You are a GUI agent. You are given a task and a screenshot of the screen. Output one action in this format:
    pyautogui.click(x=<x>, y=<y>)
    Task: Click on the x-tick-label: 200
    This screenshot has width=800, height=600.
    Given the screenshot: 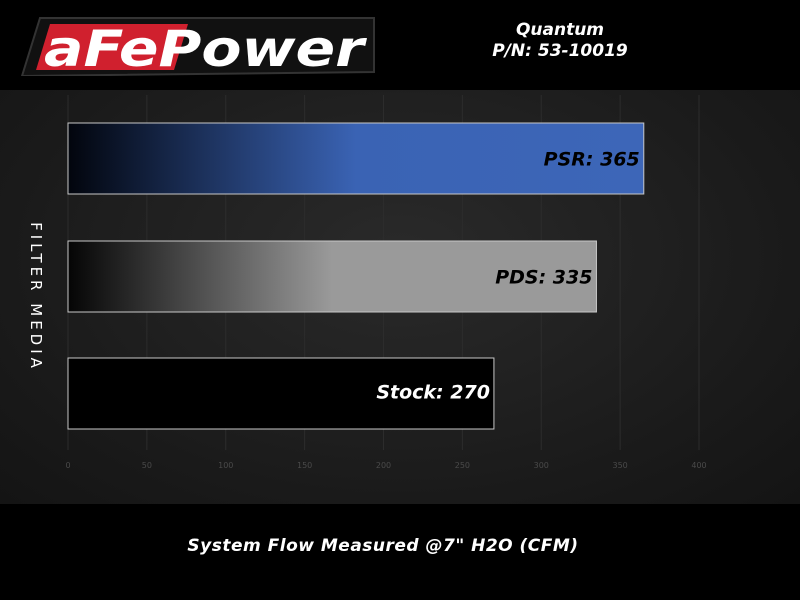 What is the action you would take?
    pyautogui.click(x=383, y=465)
    